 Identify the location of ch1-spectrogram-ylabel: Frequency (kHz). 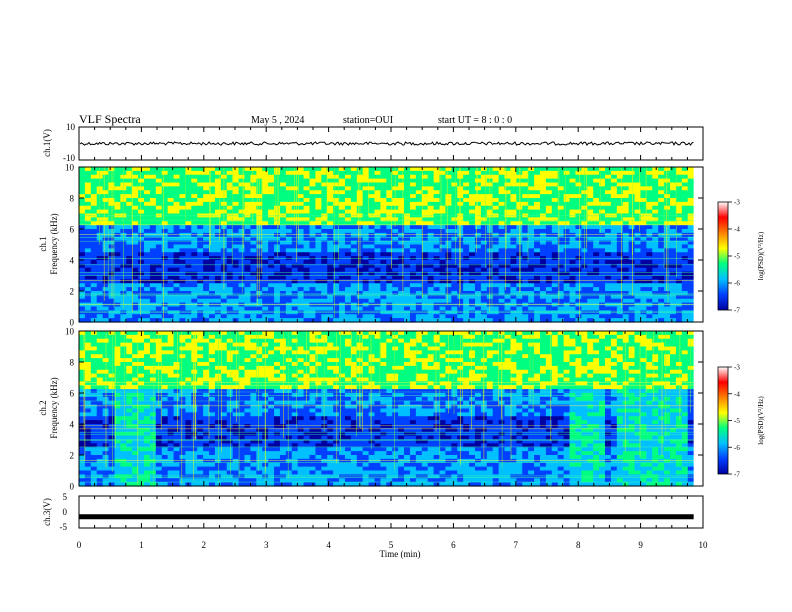
(54, 243).